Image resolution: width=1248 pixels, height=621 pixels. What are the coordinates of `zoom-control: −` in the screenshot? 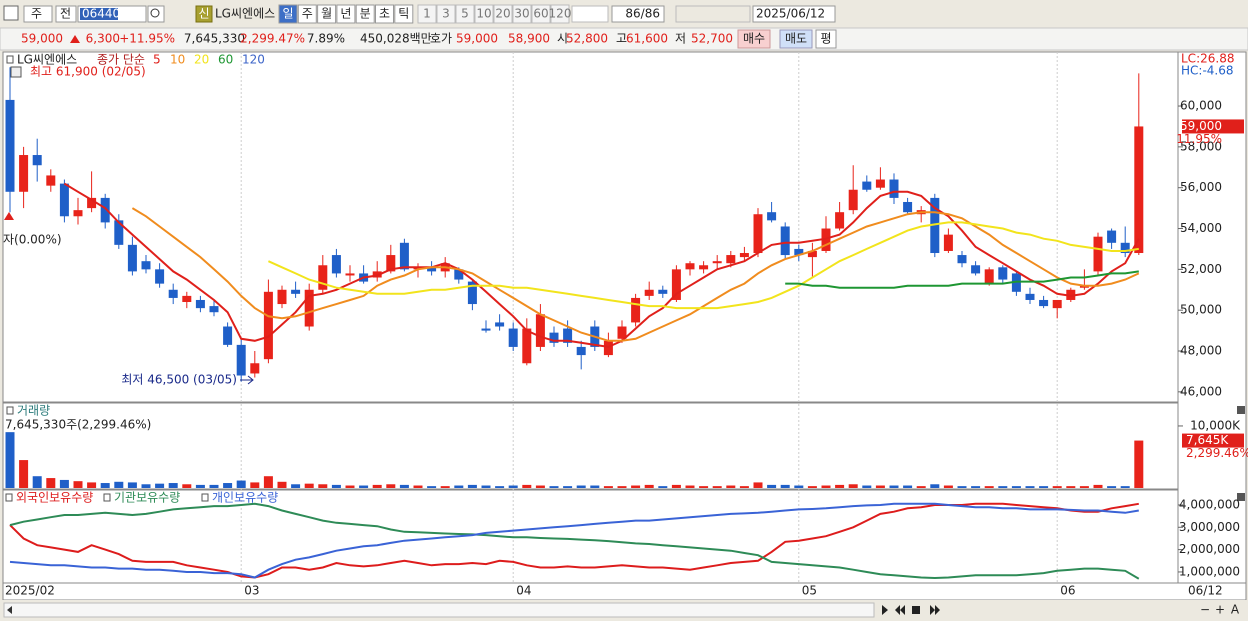 It's located at (1205, 610).